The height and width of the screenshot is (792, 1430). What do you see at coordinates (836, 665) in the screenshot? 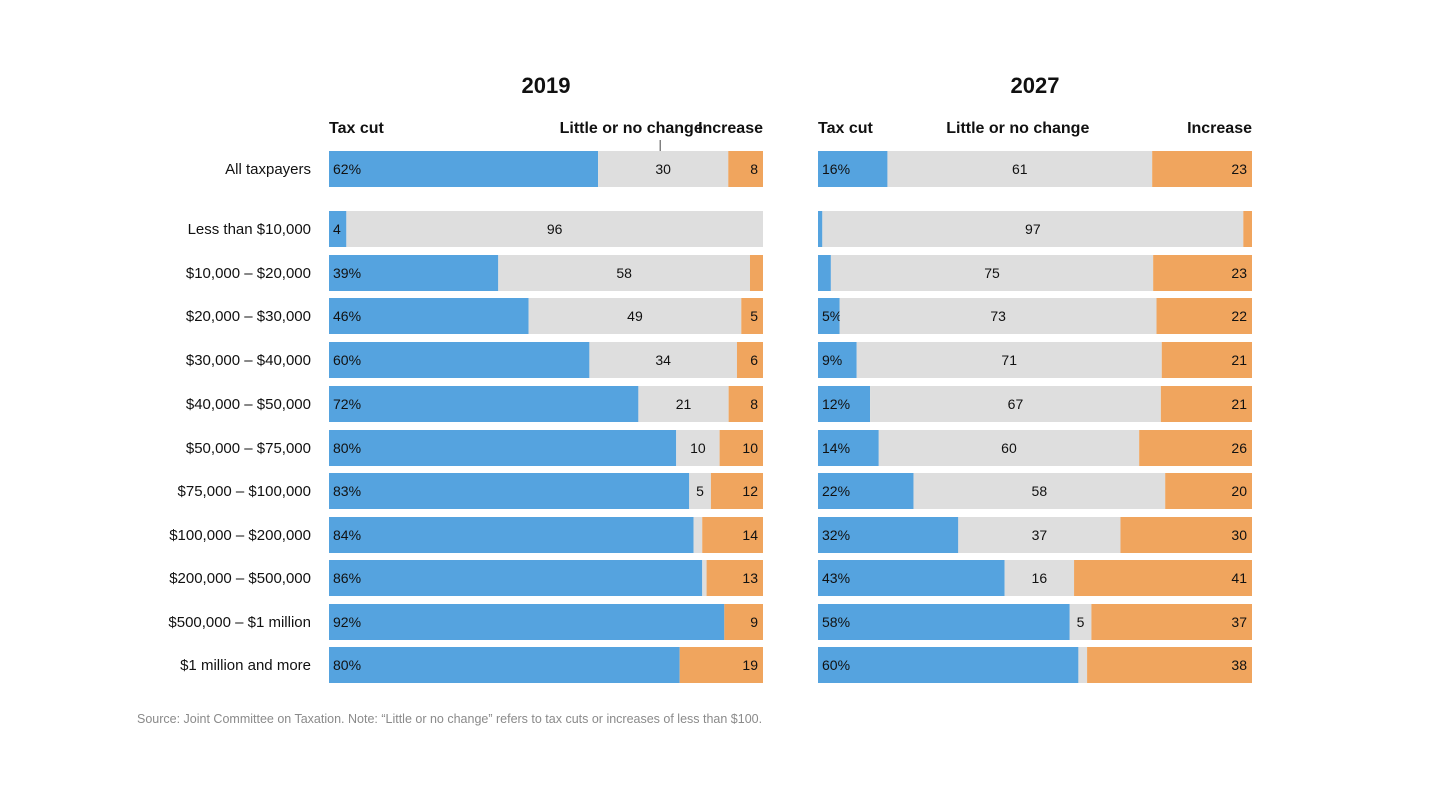
I see `data-label-tax-cut: 60%` at bounding box center [836, 665].